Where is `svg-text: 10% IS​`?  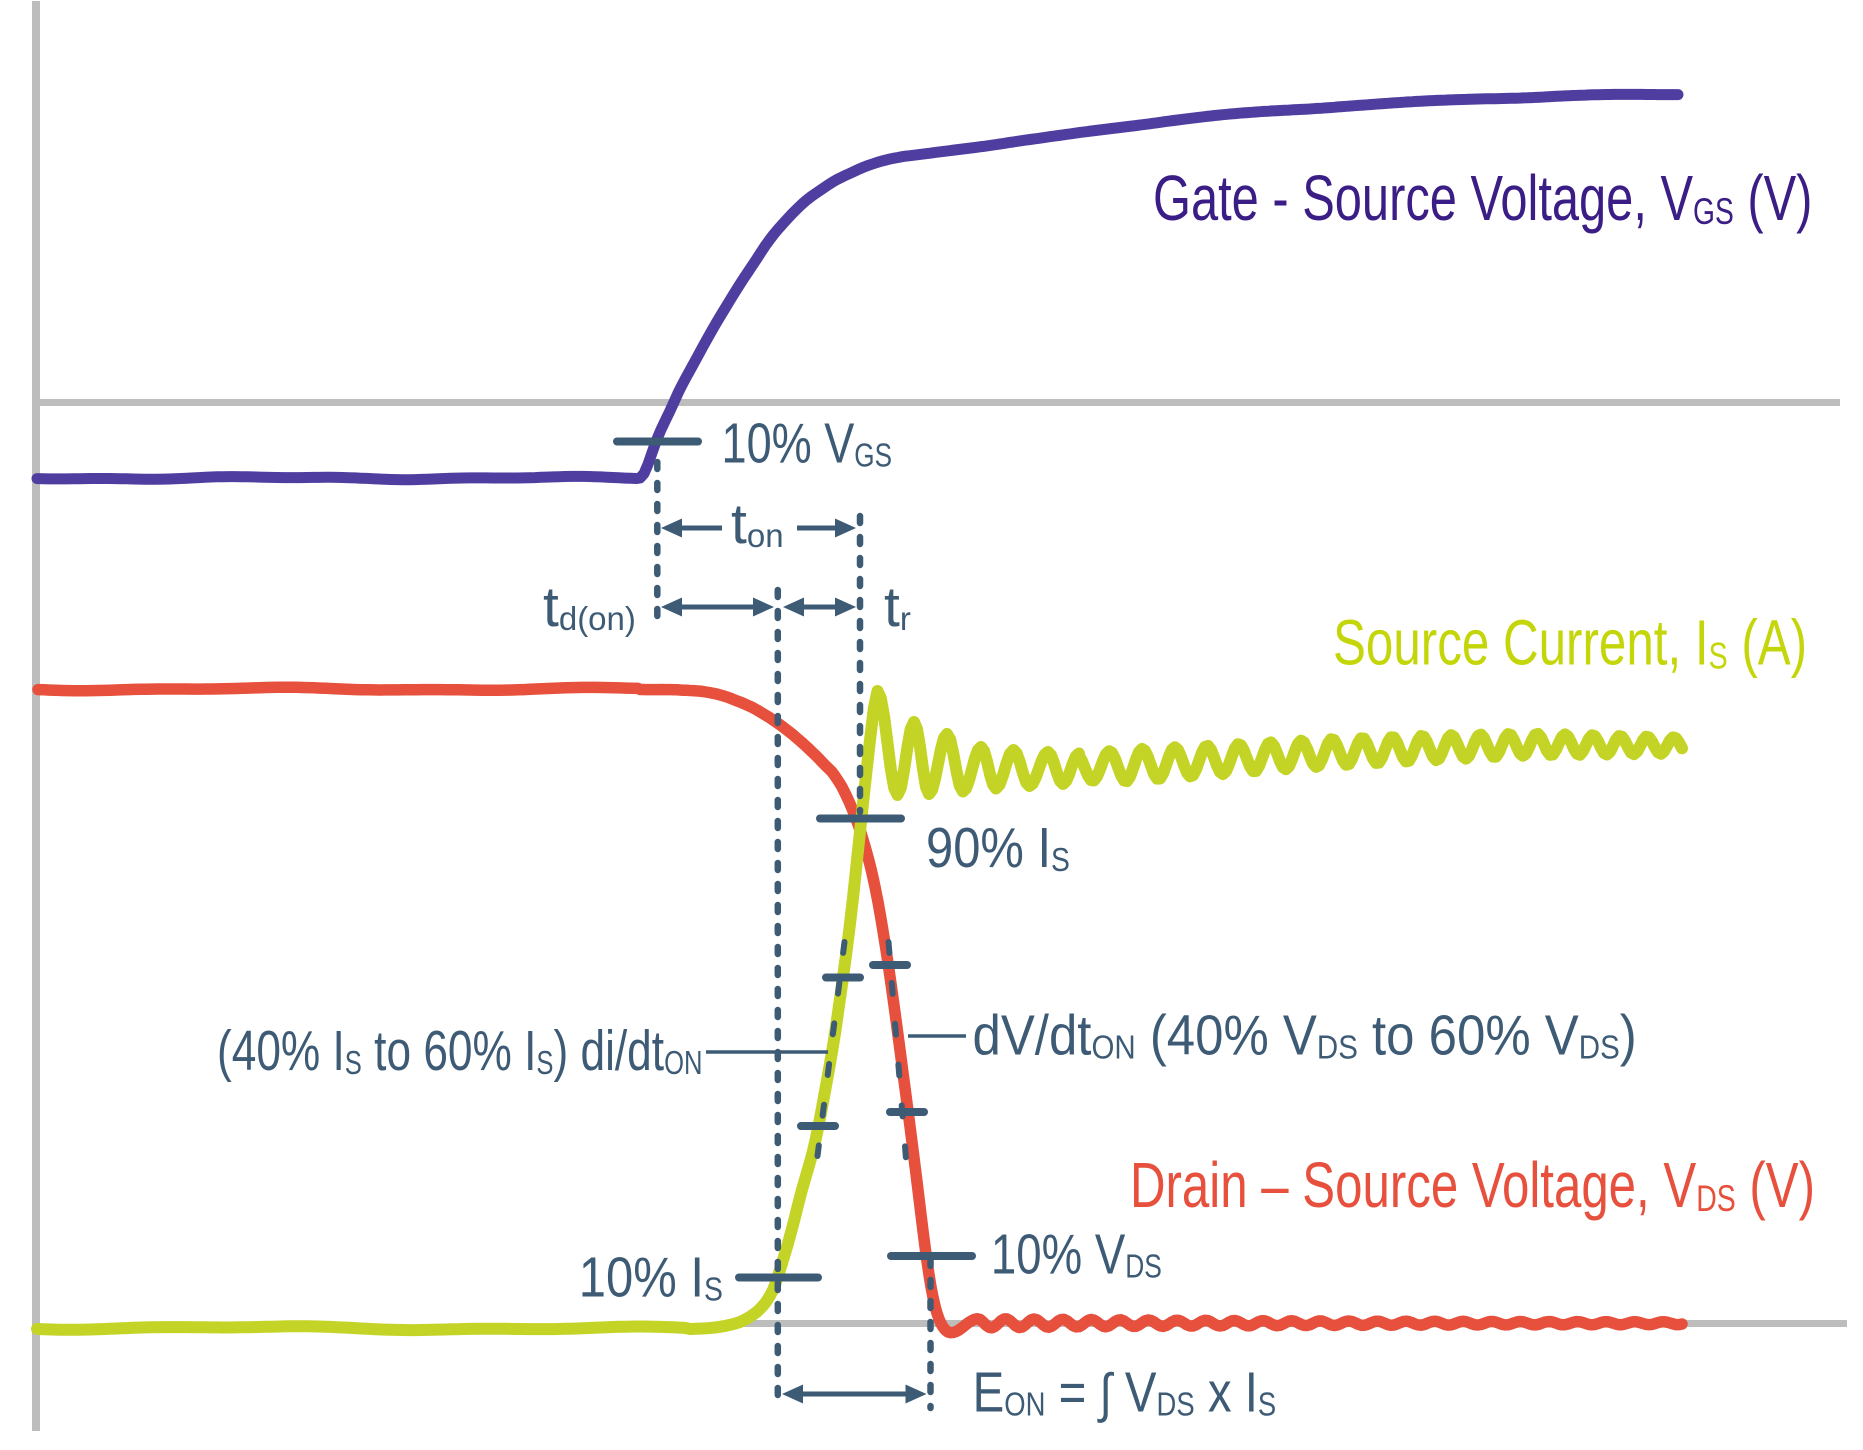 svg-text: 10% IS​ is located at coordinates (651, 1277).